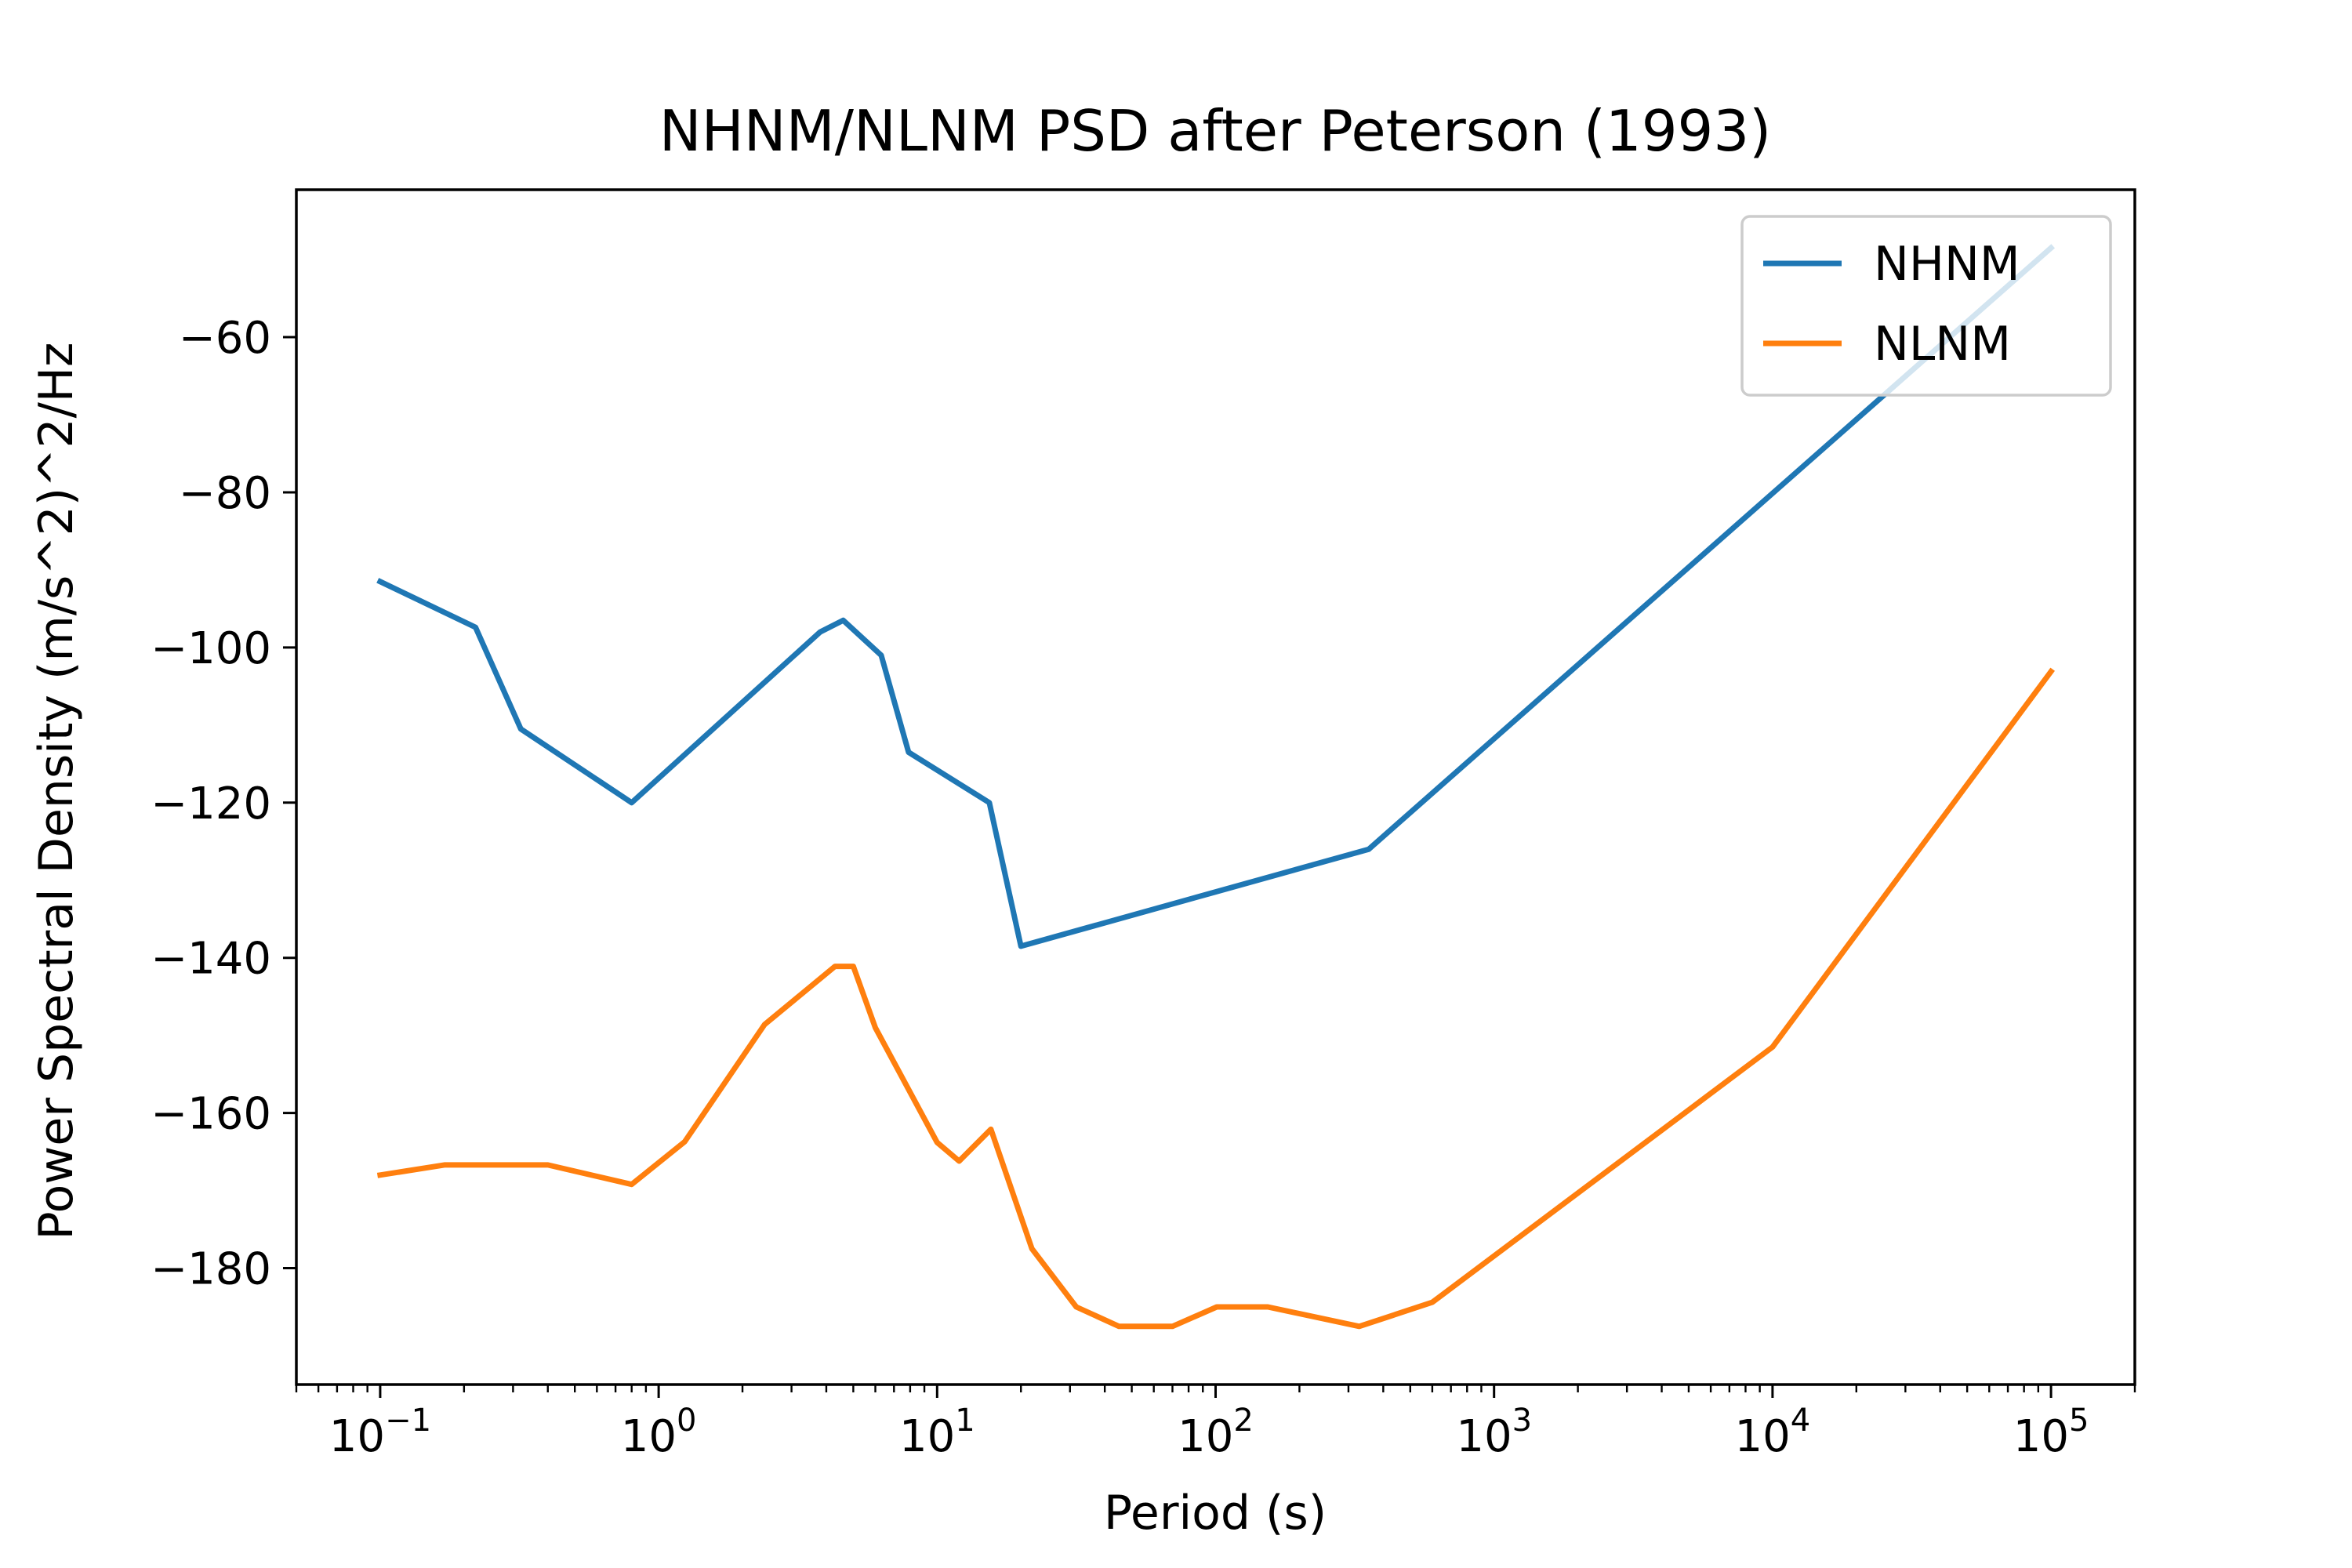 The height and width of the screenshot is (1568, 2352). Describe the element at coordinates (1216, 1432) in the screenshot. I see `x-tick-label: 10²` at that location.